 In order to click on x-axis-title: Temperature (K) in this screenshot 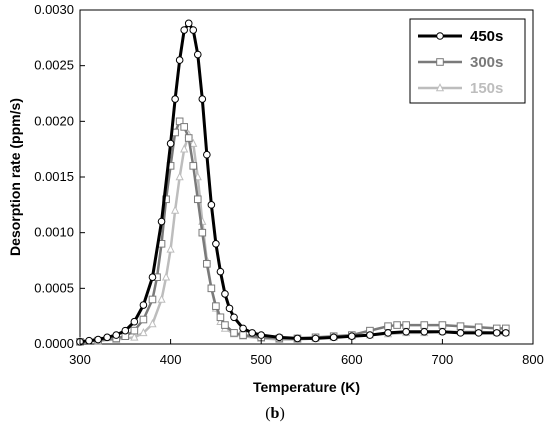, I will do `click(306, 387)`.